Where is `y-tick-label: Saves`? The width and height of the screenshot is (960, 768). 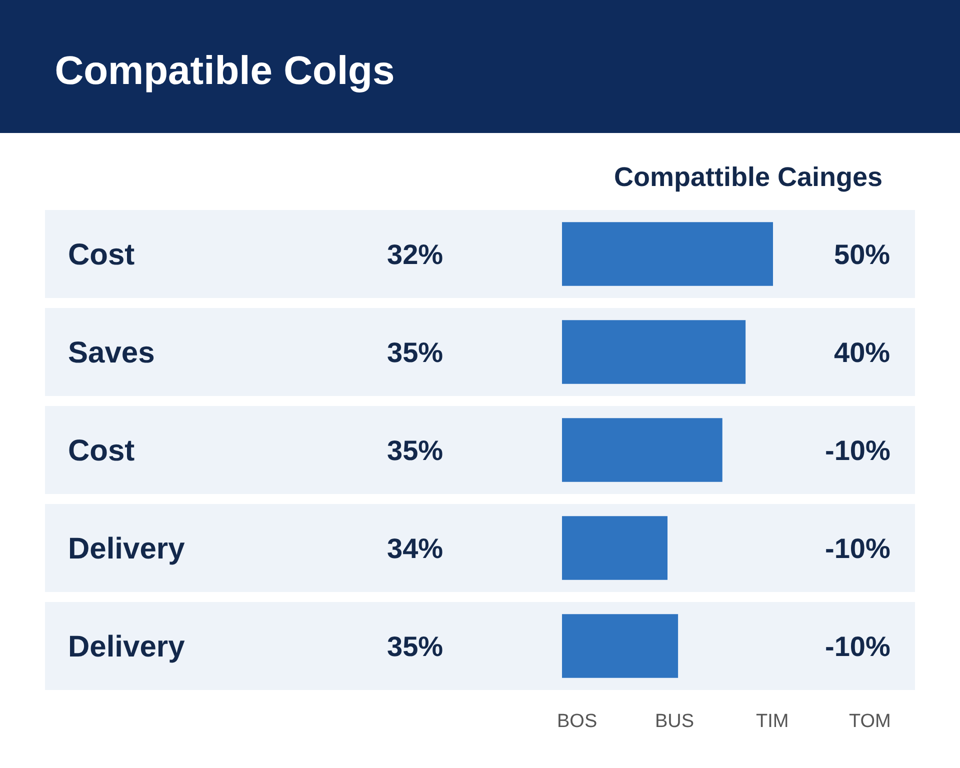
y-tick-label: Saves is located at coordinates (111, 353).